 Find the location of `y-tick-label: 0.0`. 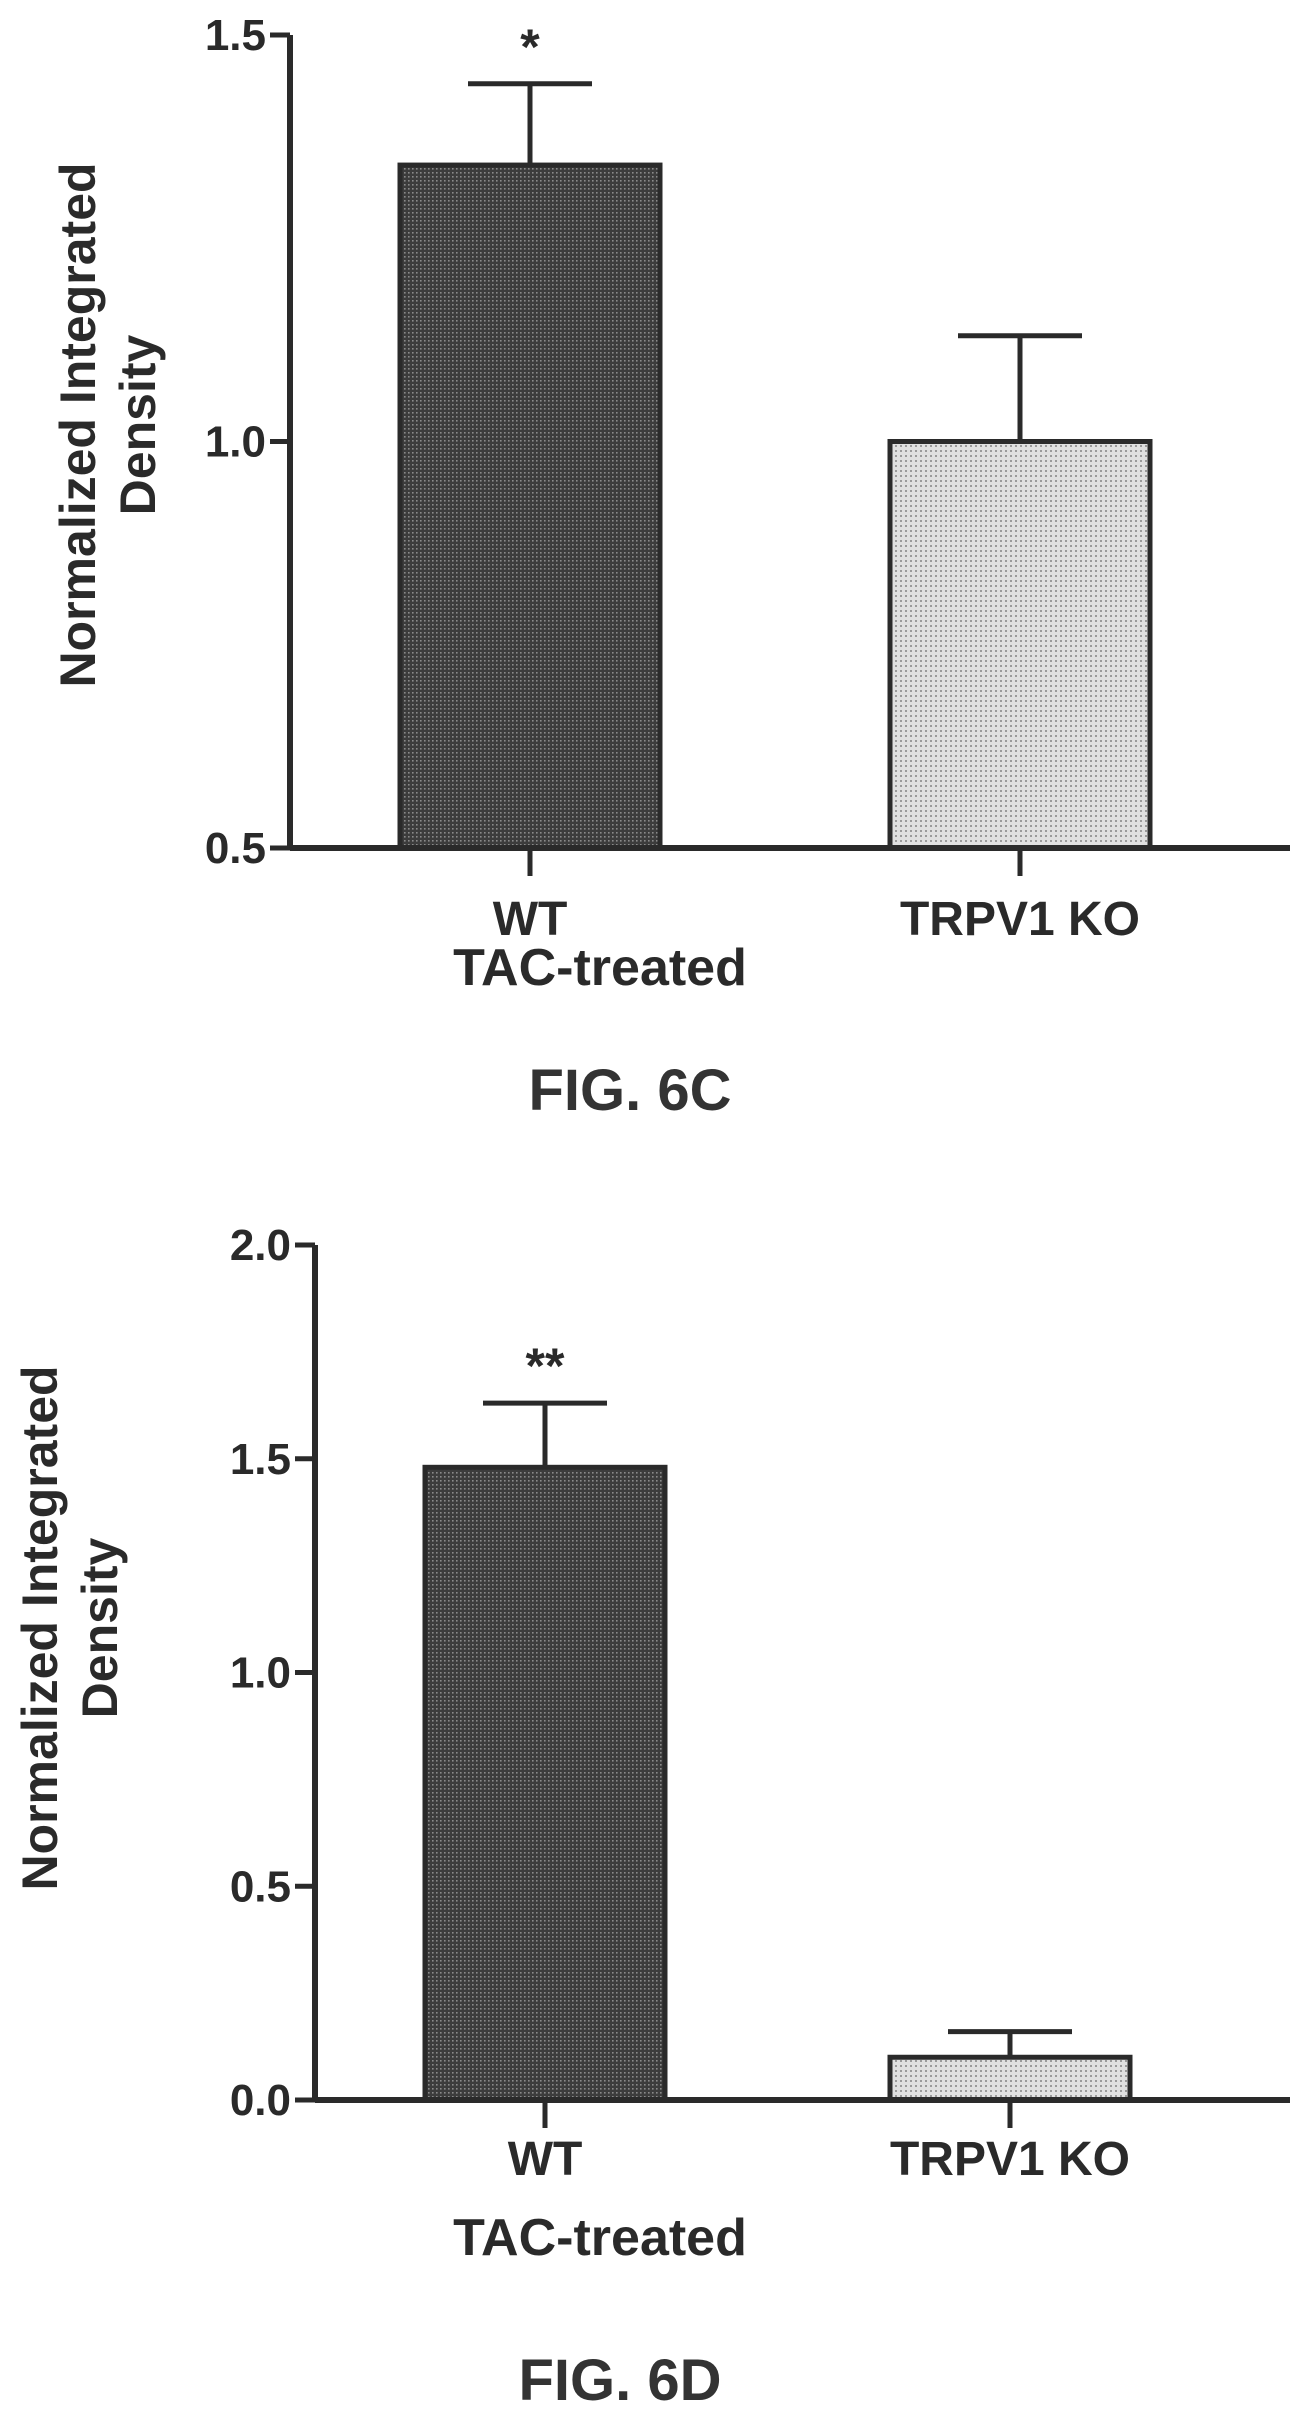

y-tick-label: 0.0 is located at coordinates (260, 2100).